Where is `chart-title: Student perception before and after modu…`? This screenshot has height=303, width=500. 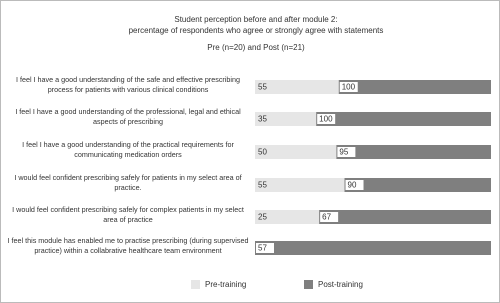
chart-title: Student perception before and after modu… is located at coordinates (255, 19).